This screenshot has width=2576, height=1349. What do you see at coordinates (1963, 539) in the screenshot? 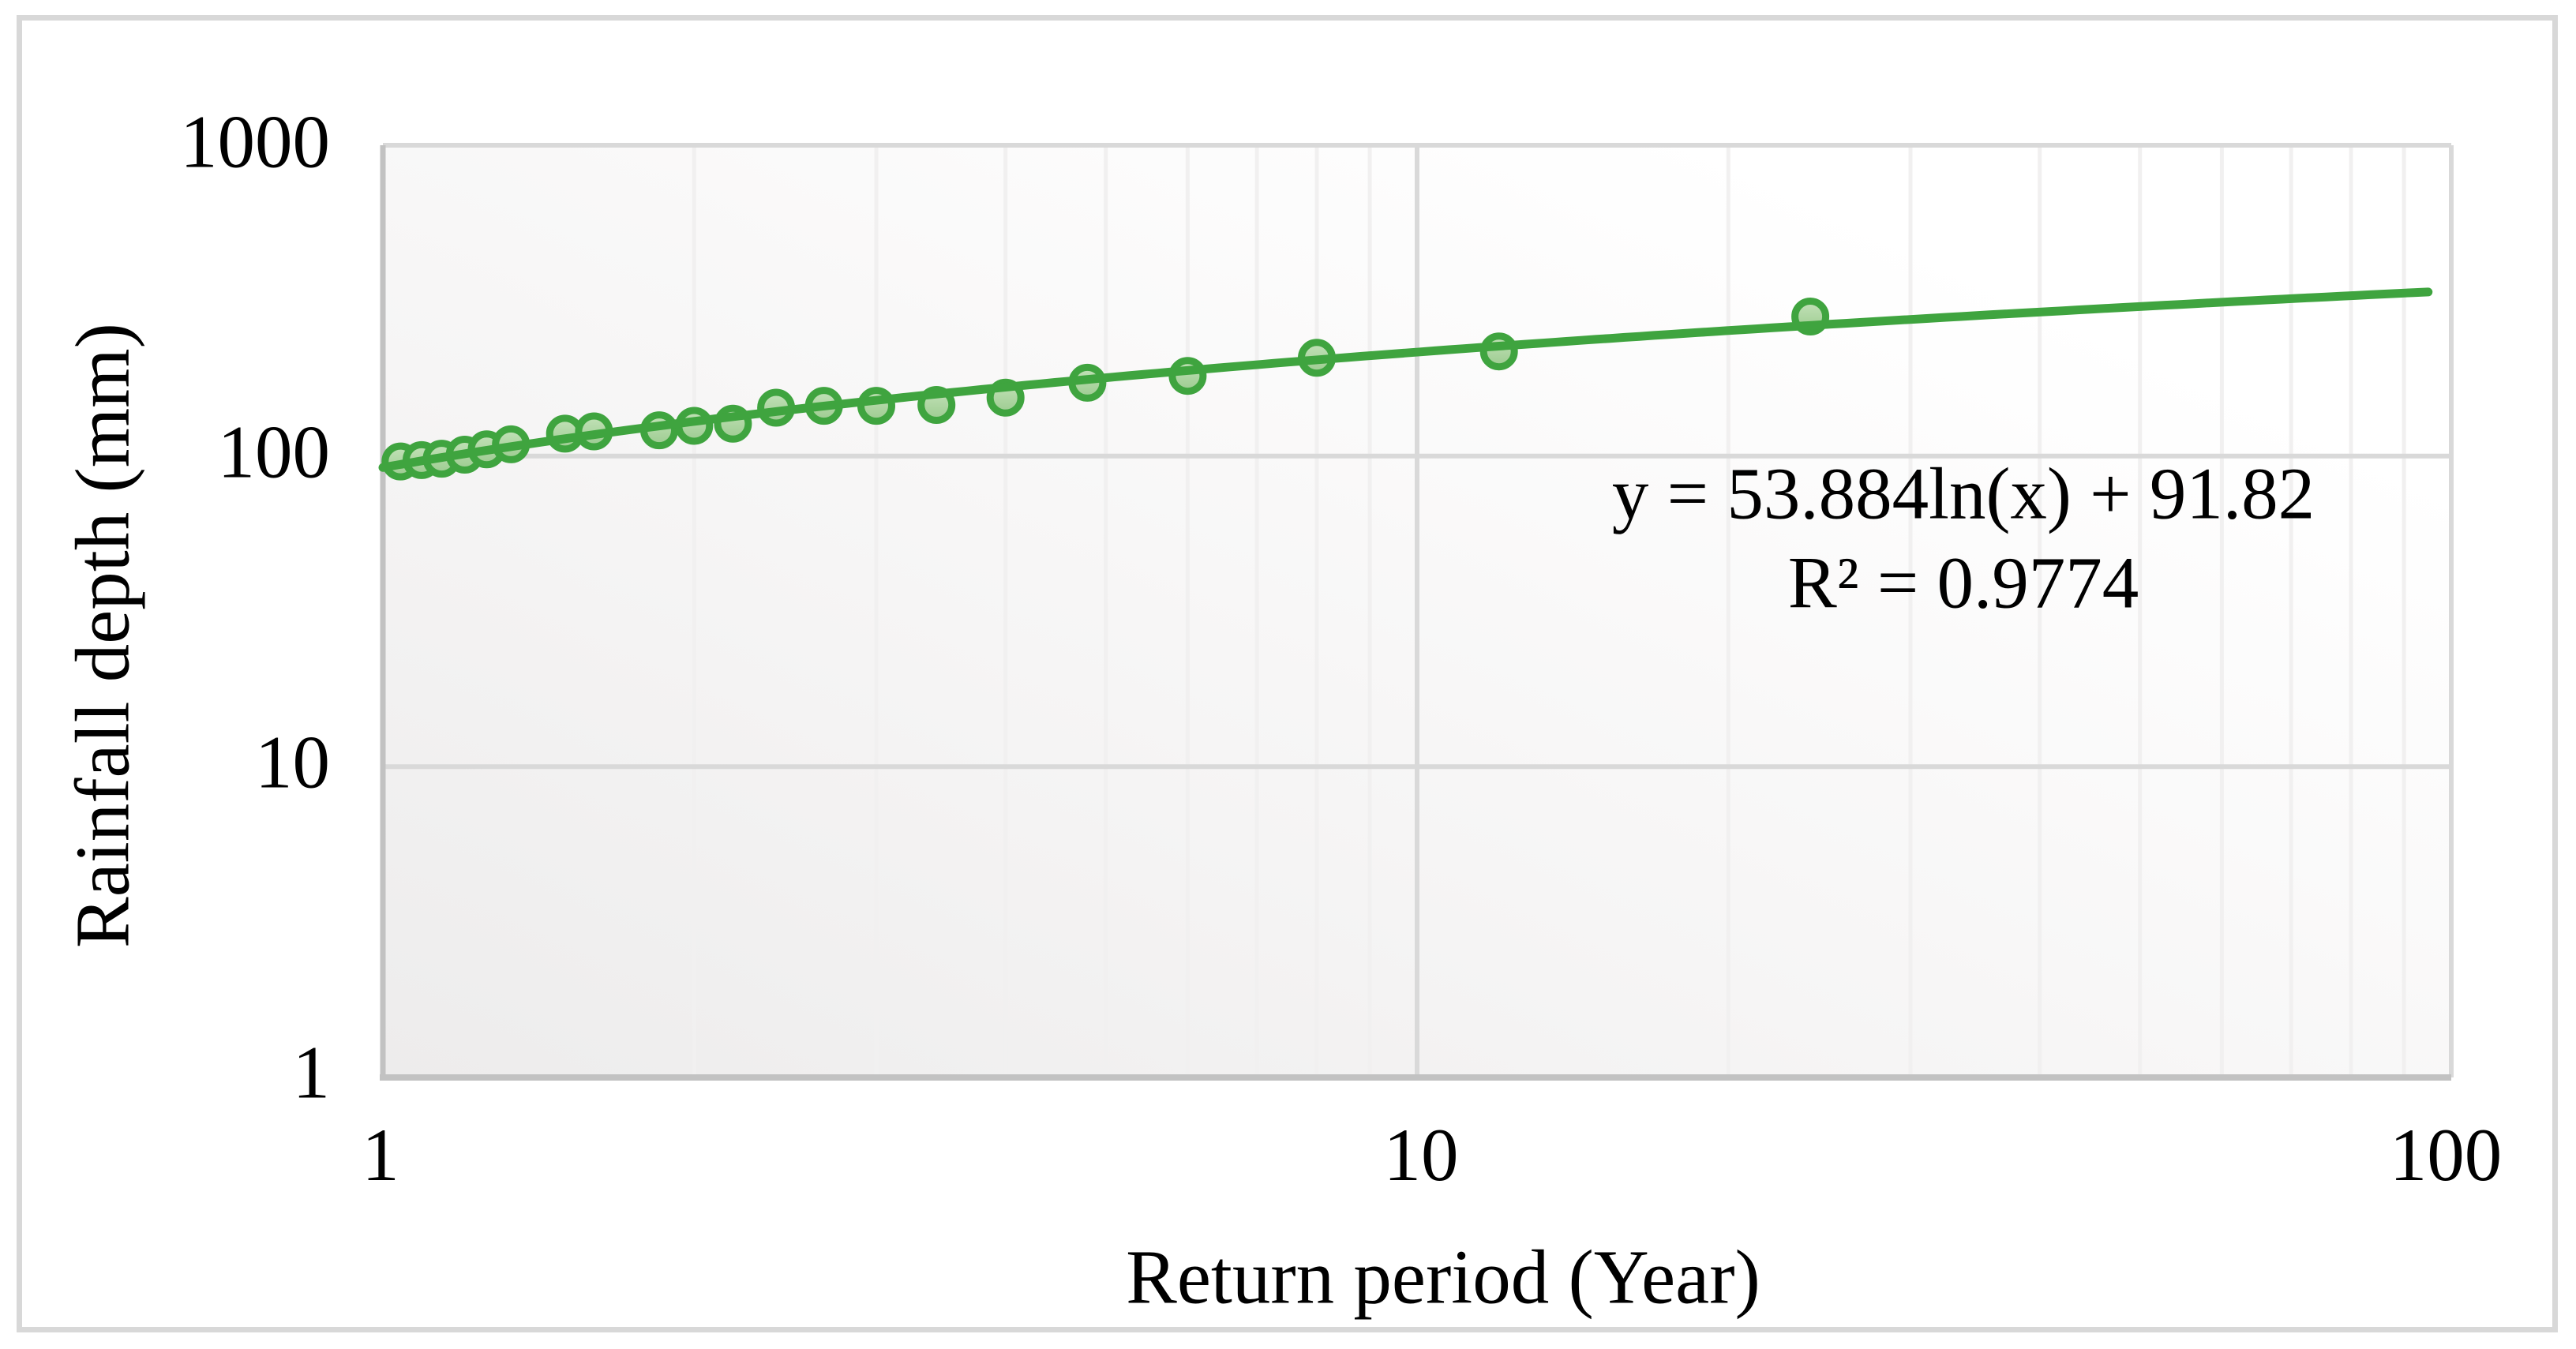
I see `trendline-annotation: y = 53.884ln(x) + 91.82 R² = 0.9774` at bounding box center [1963, 539].